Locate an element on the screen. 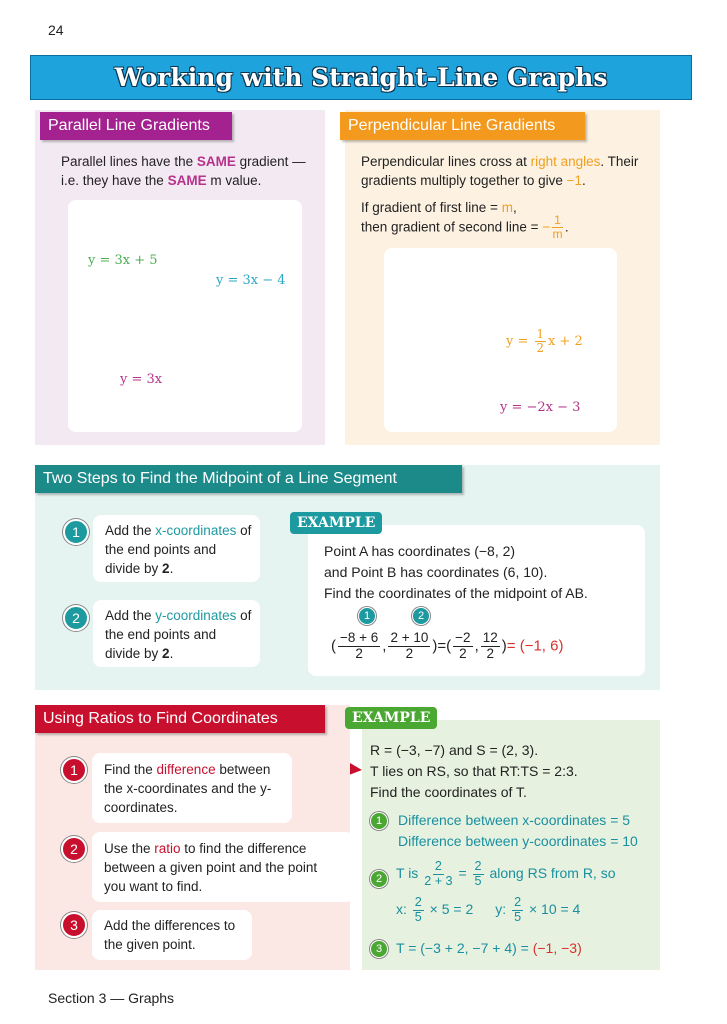  title: Working with Straight-Line Graphs is located at coordinates (361, 77).